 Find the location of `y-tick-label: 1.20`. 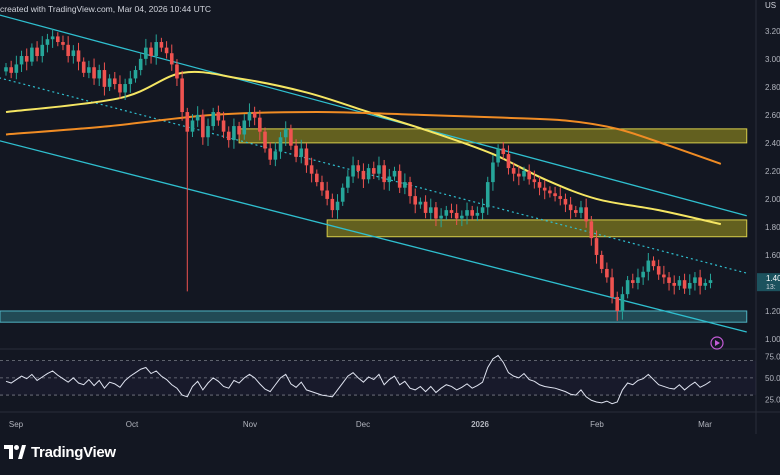

y-tick-label: 1.20 is located at coordinates (772, 311).